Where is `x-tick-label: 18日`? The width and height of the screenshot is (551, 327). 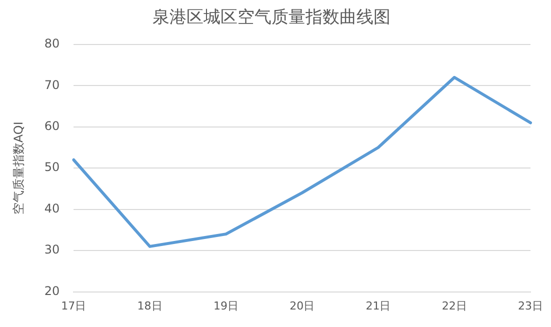
x-tick-label: 18日 is located at coordinates (149, 305).